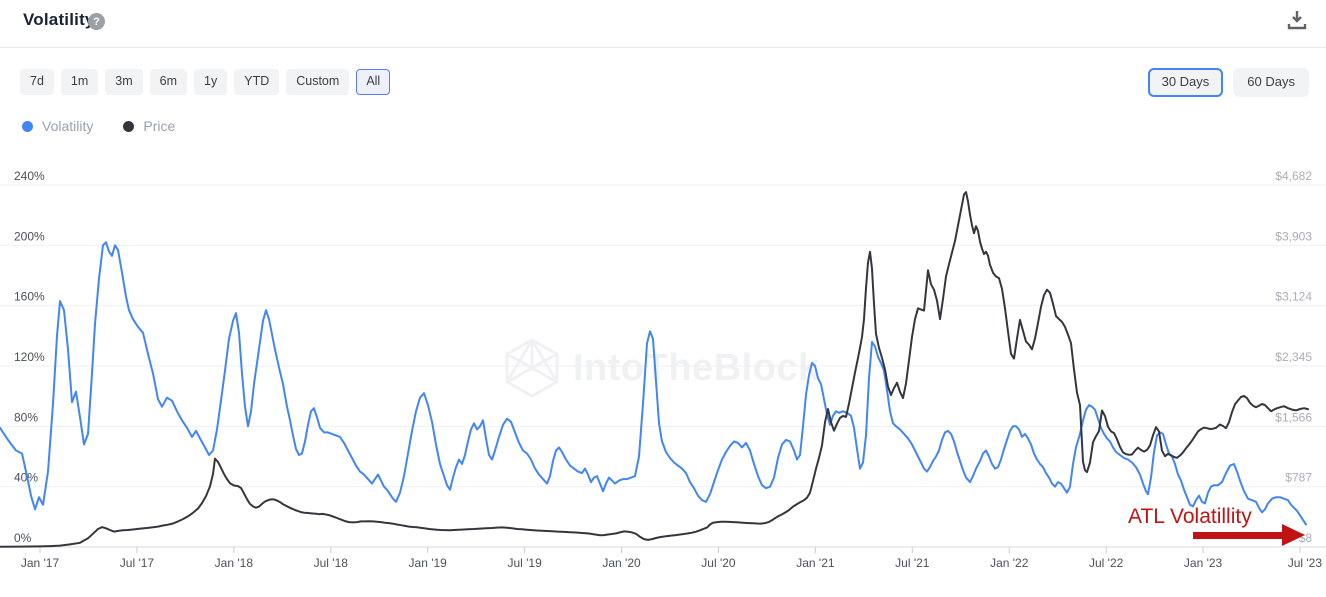 This screenshot has width=1326, height=597. What do you see at coordinates (1293, 297) in the screenshot?
I see `y-axis-right-label: $3,124` at bounding box center [1293, 297].